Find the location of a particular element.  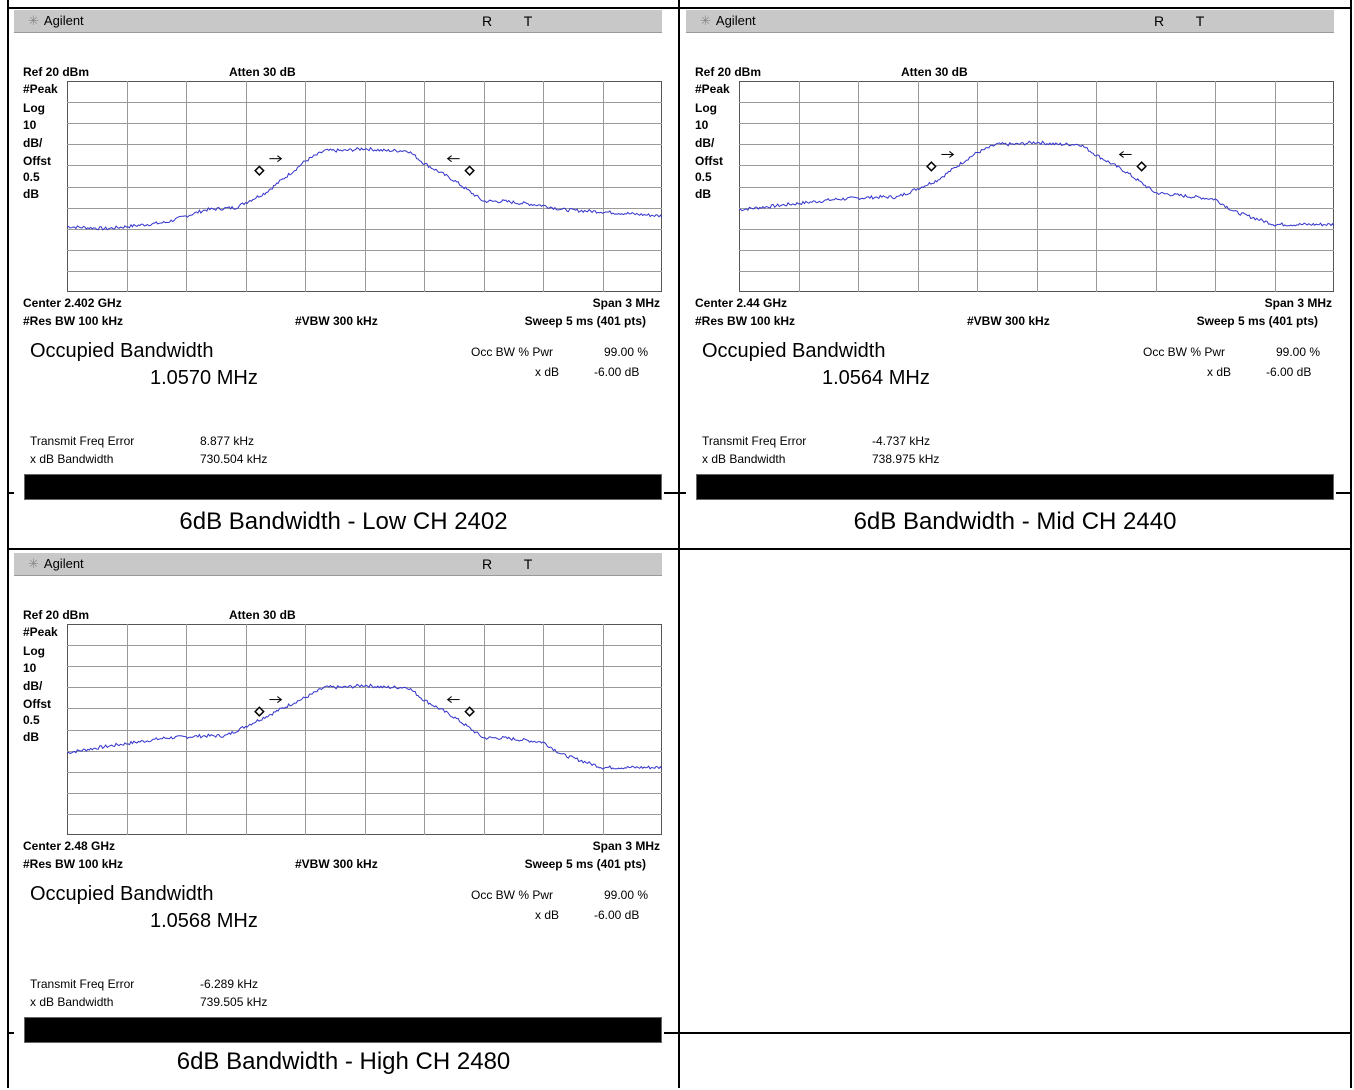

occupied-bandwidth-value: 1.0568 MHz is located at coordinates (204, 921).